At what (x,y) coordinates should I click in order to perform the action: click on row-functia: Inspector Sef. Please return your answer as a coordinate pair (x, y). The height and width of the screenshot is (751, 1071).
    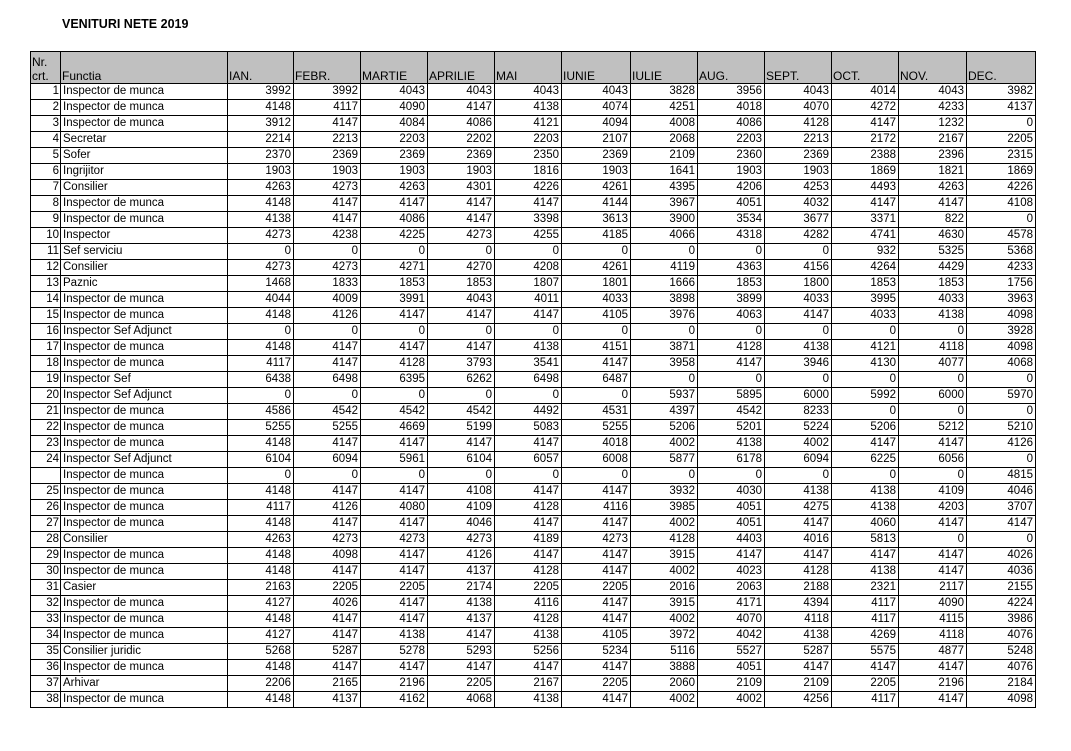
    Looking at the image, I should click on (144, 379).